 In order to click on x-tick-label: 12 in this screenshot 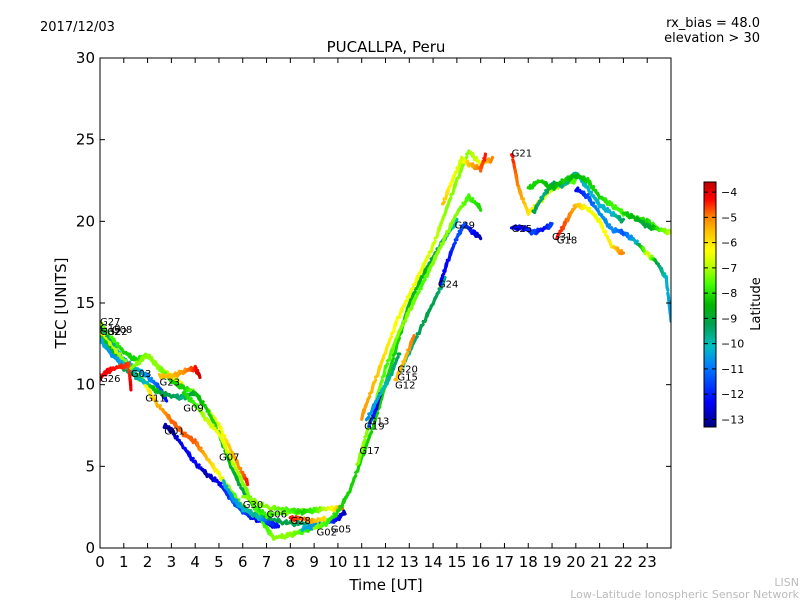, I will do `click(385, 562)`.